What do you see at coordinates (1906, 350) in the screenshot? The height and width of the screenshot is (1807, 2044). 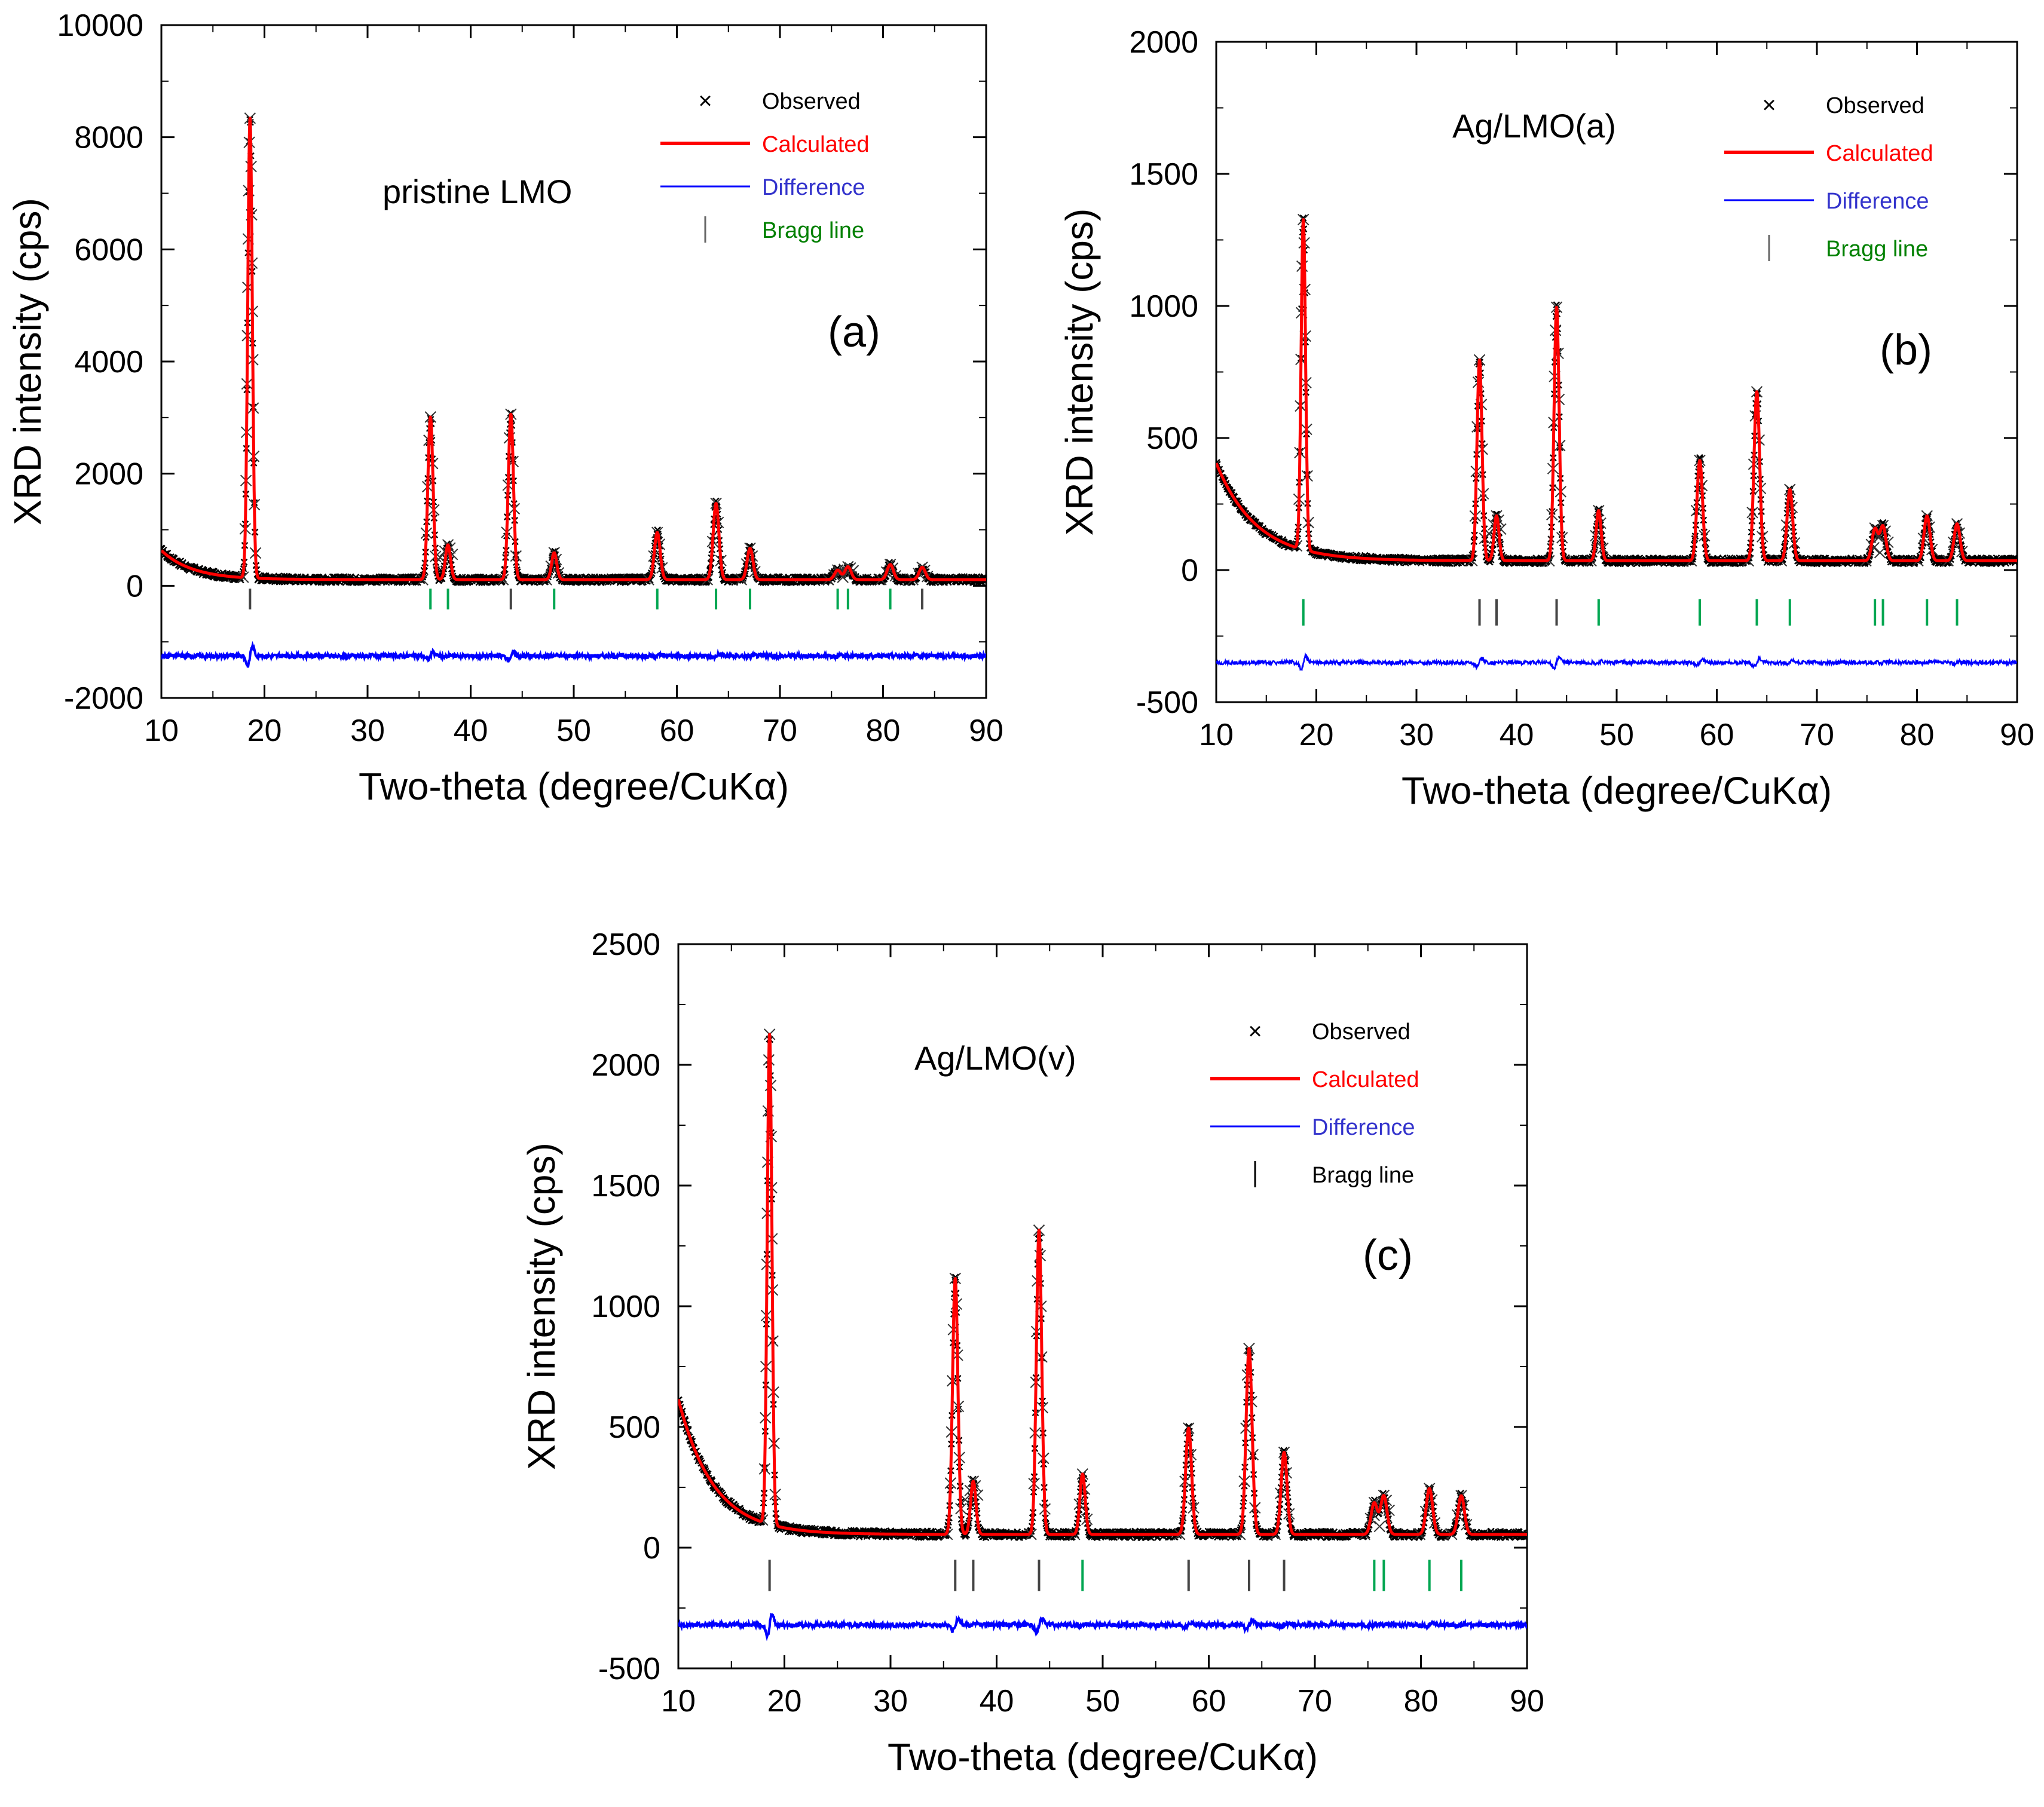 I see `panel-letter: (b)` at bounding box center [1906, 350].